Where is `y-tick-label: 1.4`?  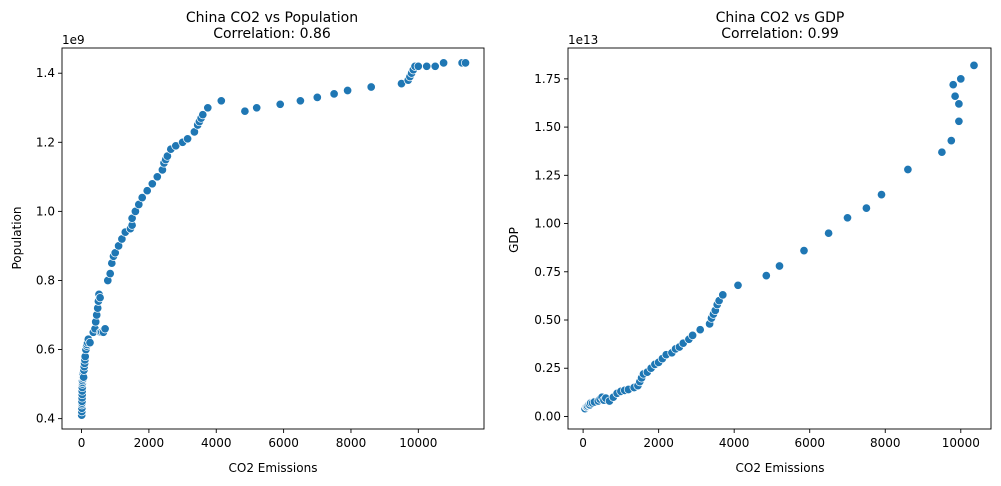
y-tick-label: 1.4 is located at coordinates (45, 73).